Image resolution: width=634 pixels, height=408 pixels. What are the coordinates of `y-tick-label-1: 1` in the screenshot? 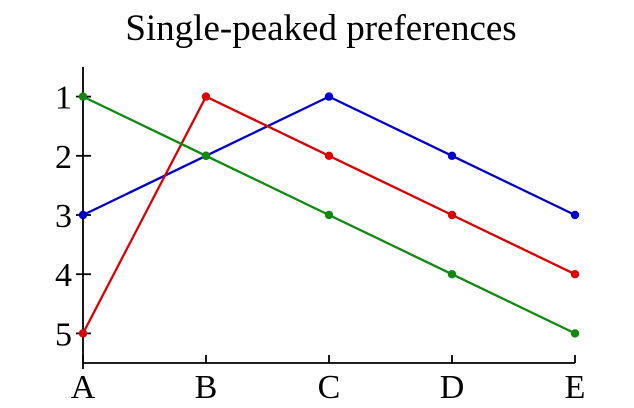 It's located at (63, 98).